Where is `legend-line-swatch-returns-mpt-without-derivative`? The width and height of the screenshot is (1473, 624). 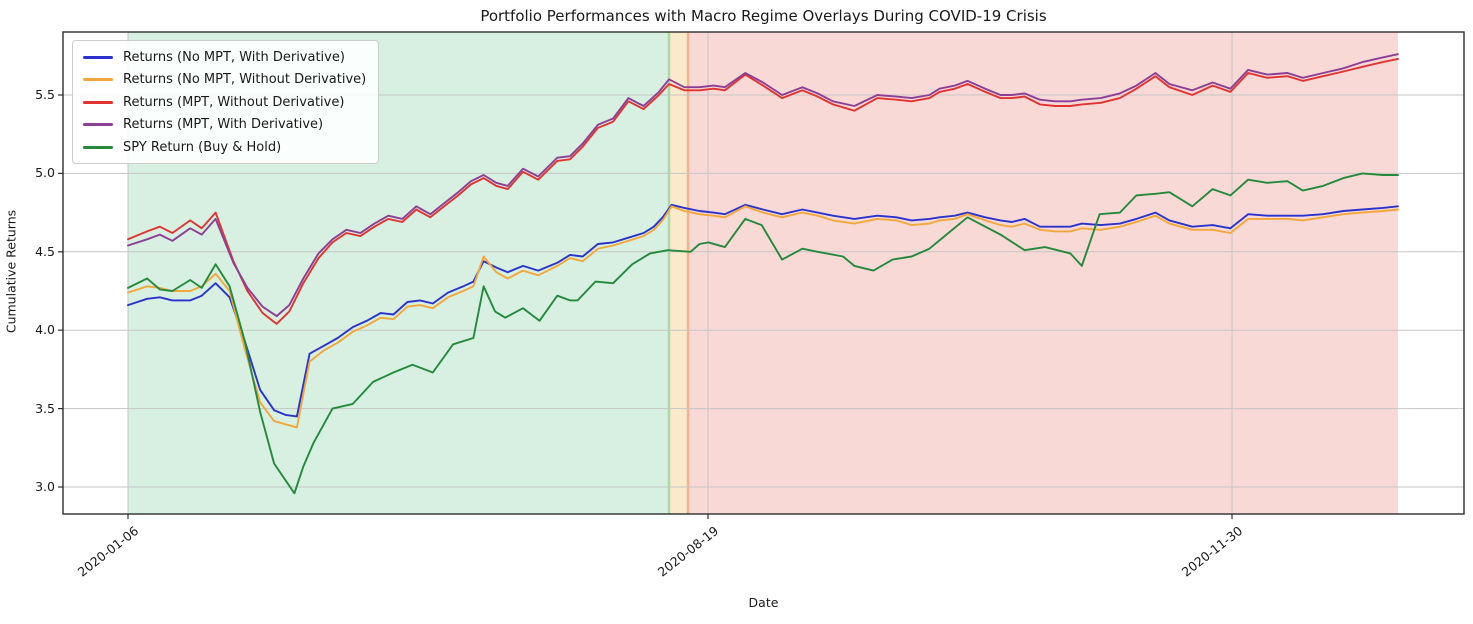 legend-line-swatch-returns-mpt-without-derivative is located at coordinates (98, 102).